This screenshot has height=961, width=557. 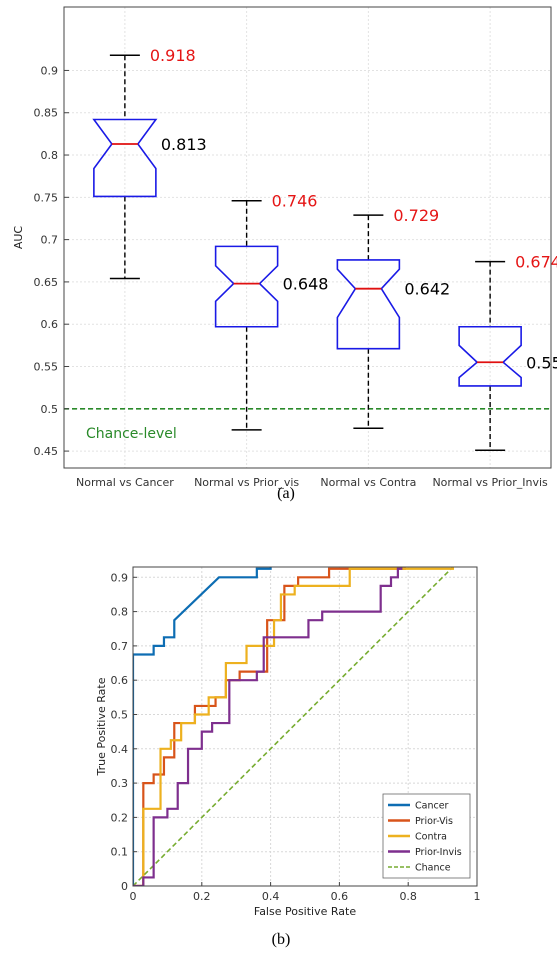 What do you see at coordinates (120, 612) in the screenshot?
I see `roc-y-tick-label: 0.8` at bounding box center [120, 612].